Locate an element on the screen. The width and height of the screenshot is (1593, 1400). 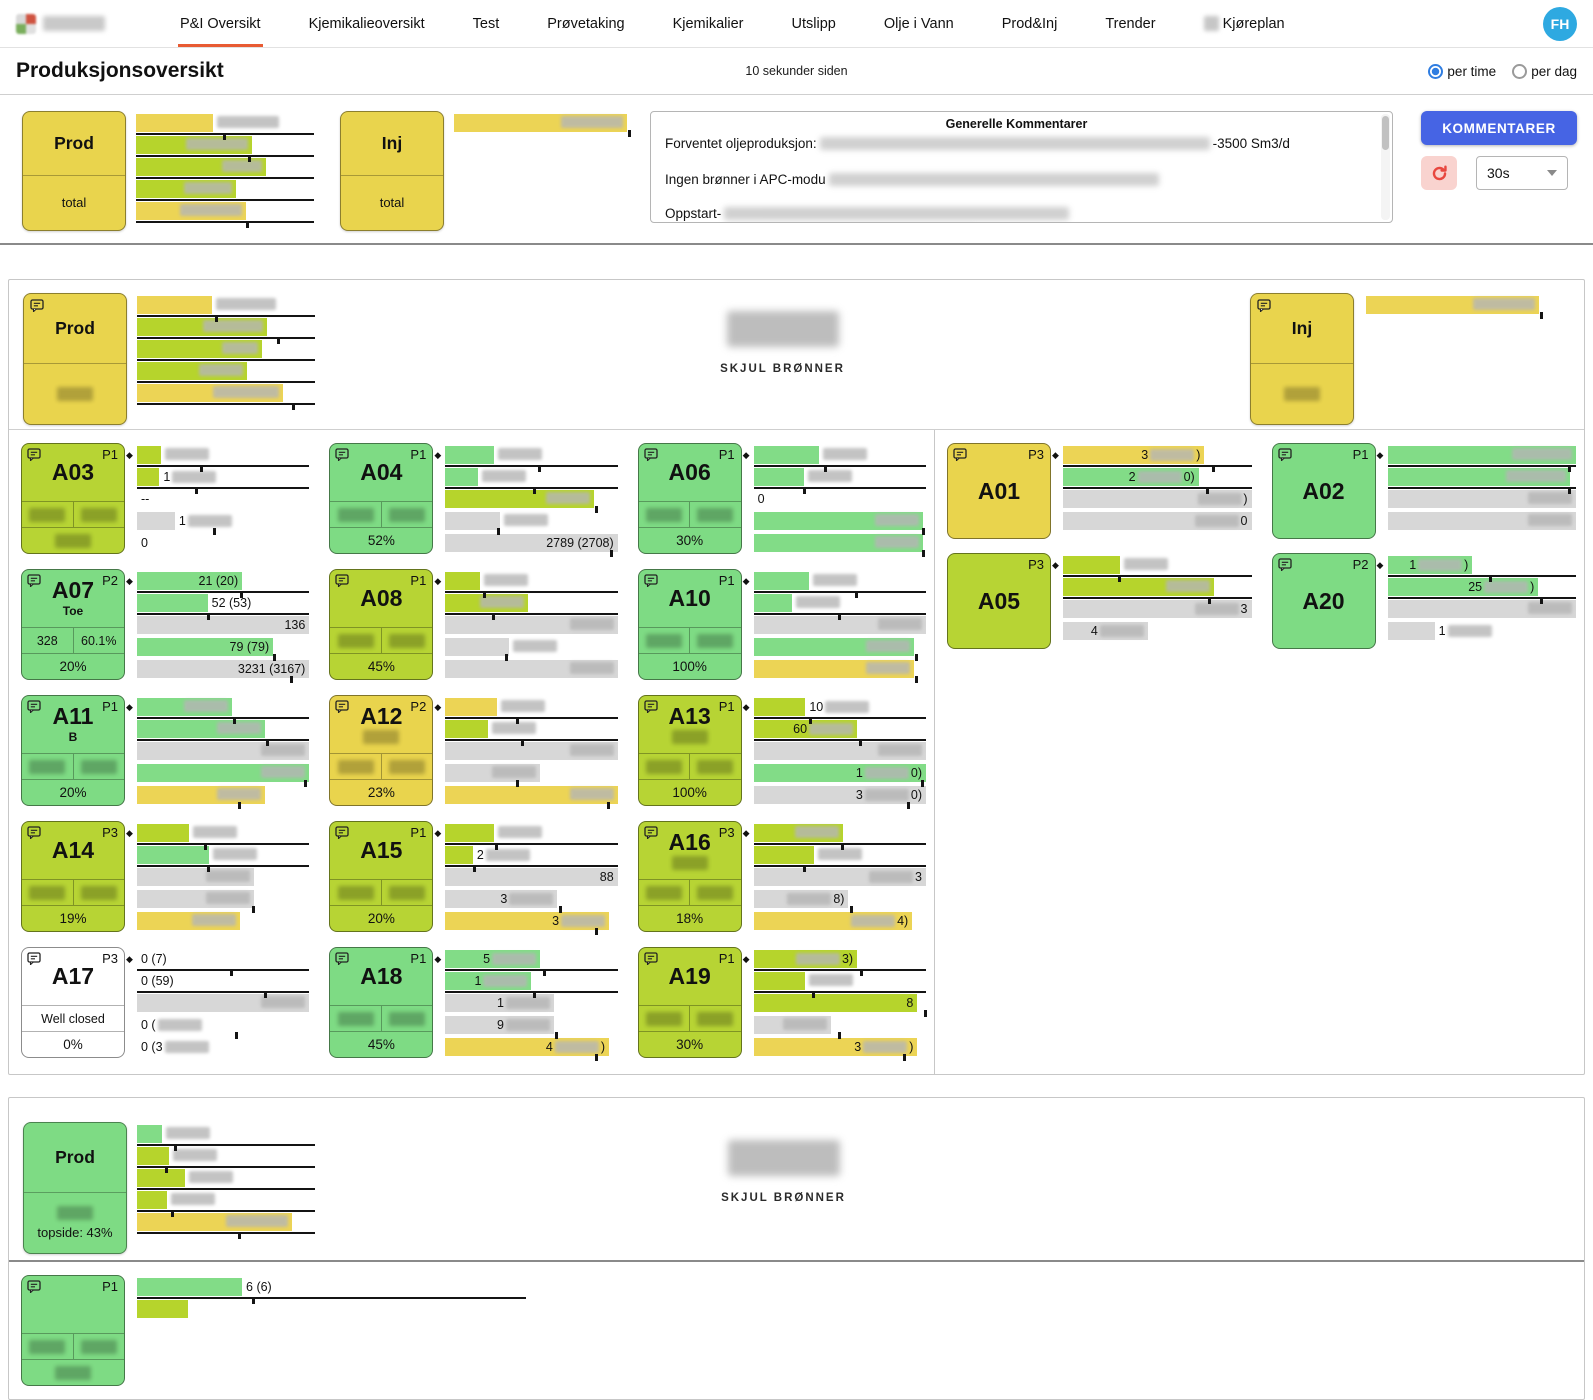
radio-per-dag: per dag is located at coordinates (1544, 71).